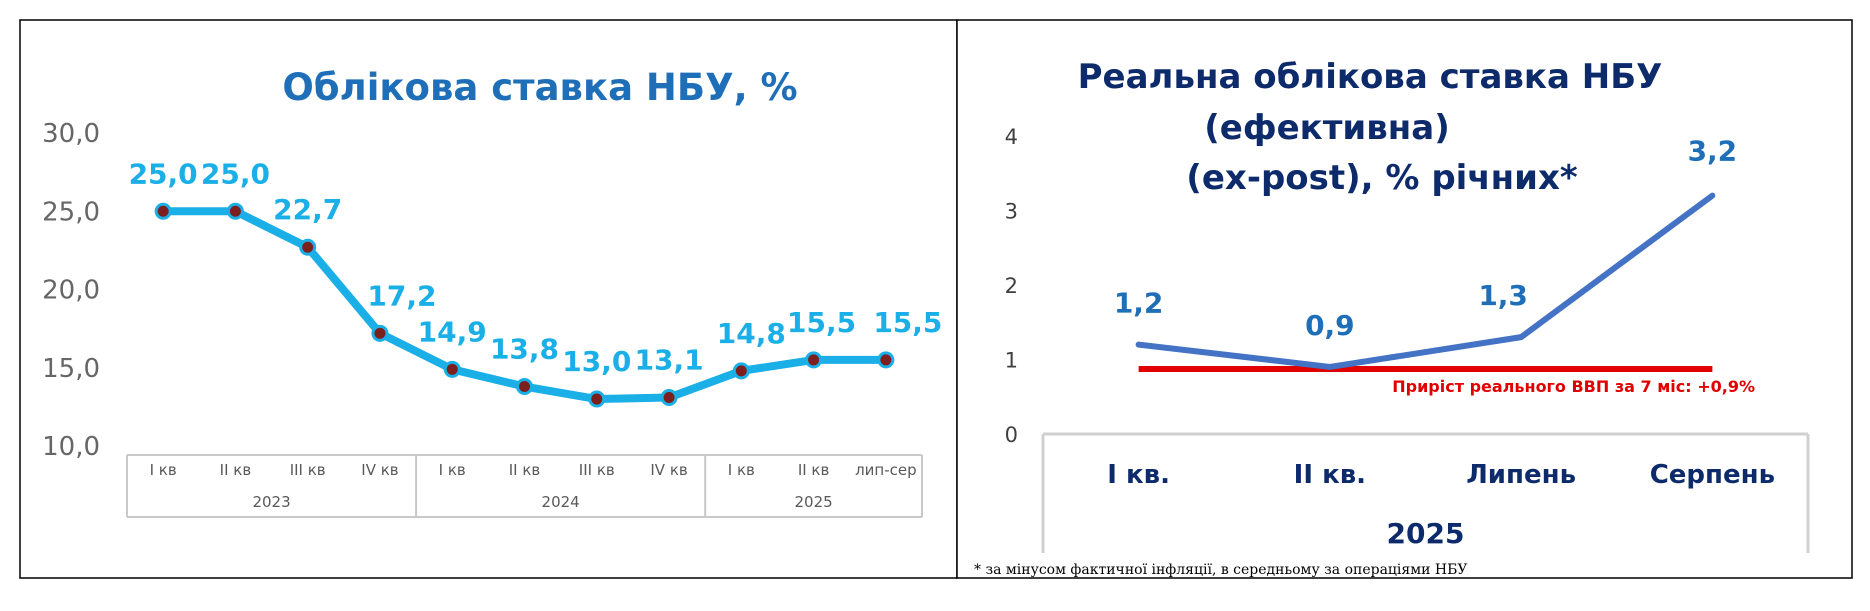 The height and width of the screenshot is (611, 1870). I want to click on right-y-tick-label: 1, so click(1011, 361).